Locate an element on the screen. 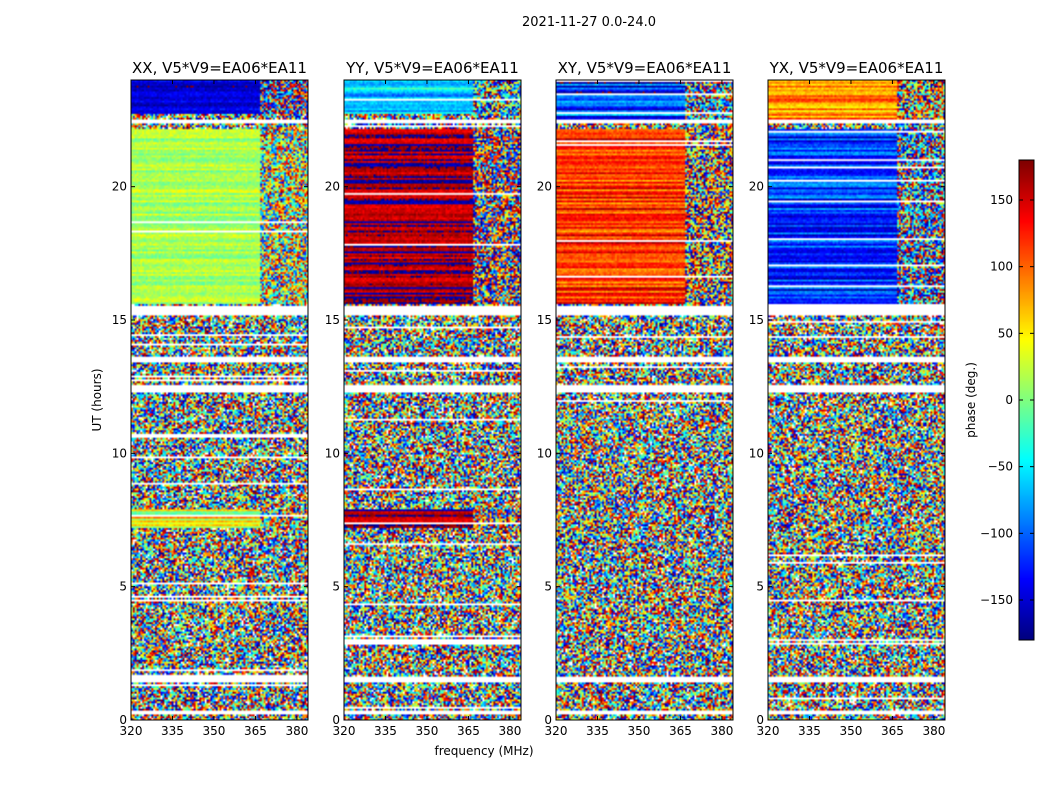 This screenshot has height=800, width=1050. heatmap-image-yy is located at coordinates (432, 400).